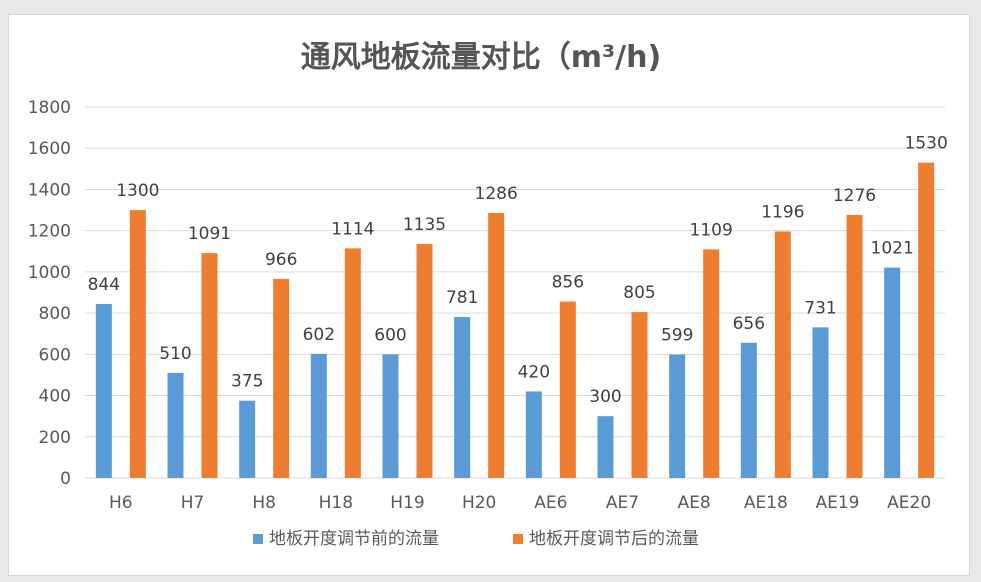 This screenshot has width=981, height=582. I want to click on data-label-after-H18: 1114, so click(352, 229).